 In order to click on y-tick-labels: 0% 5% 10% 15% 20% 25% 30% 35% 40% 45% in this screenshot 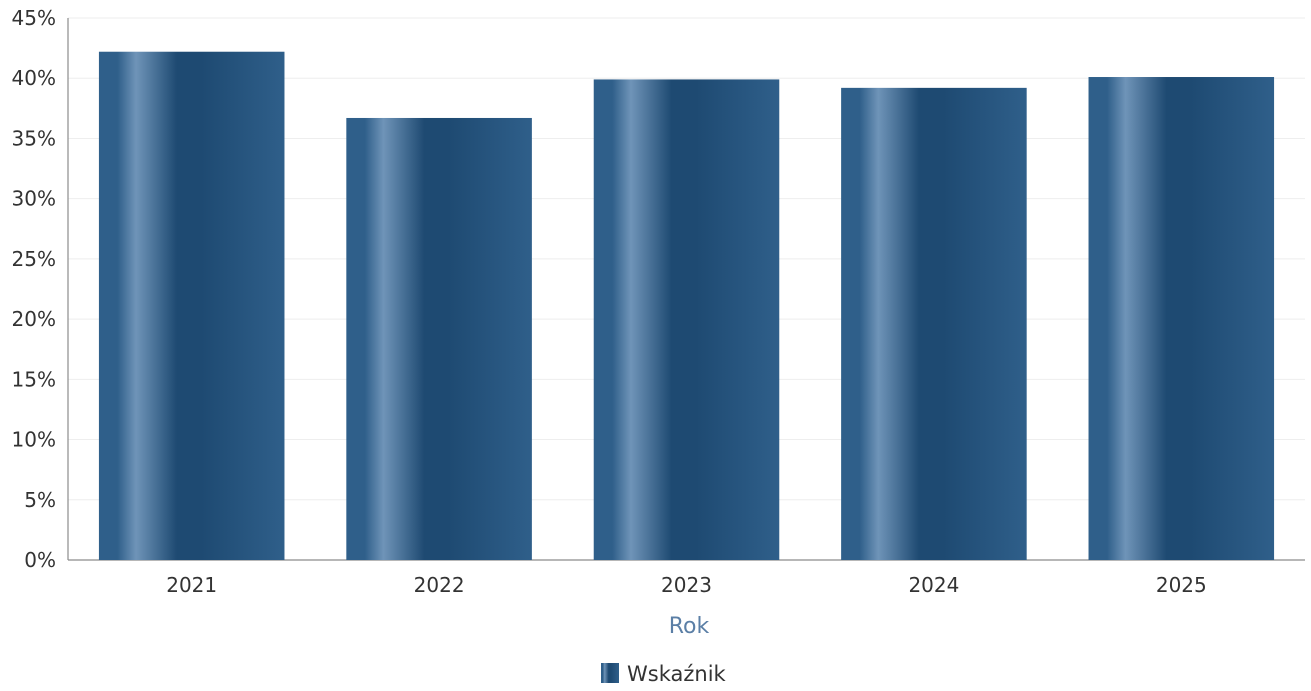, I will do `click(34, 289)`.